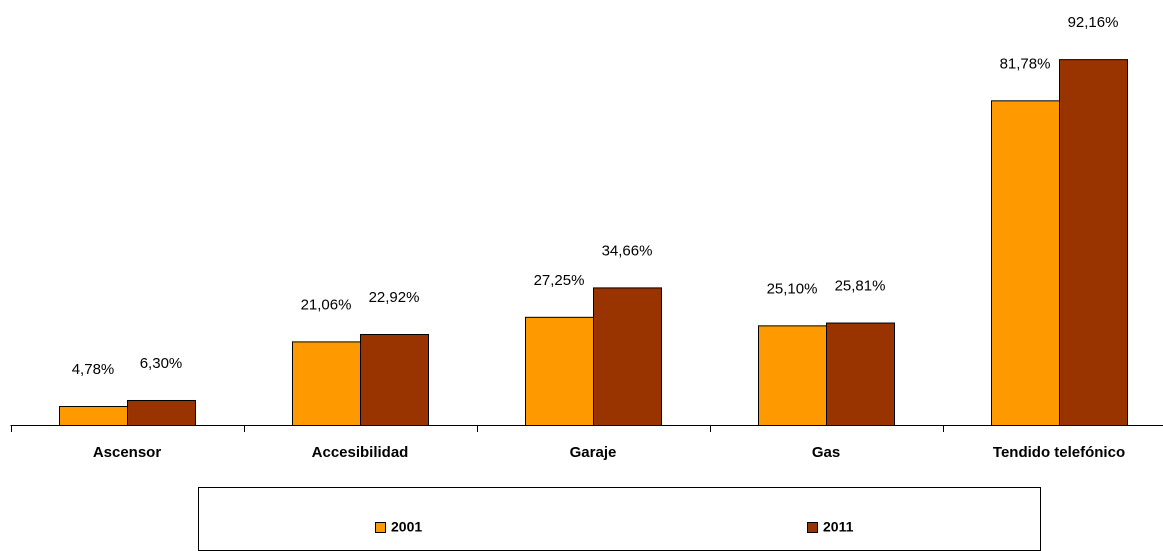 This screenshot has width=1163, height=551. Describe the element at coordinates (593, 452) in the screenshot. I see `x-tick-label: Garaje` at that location.